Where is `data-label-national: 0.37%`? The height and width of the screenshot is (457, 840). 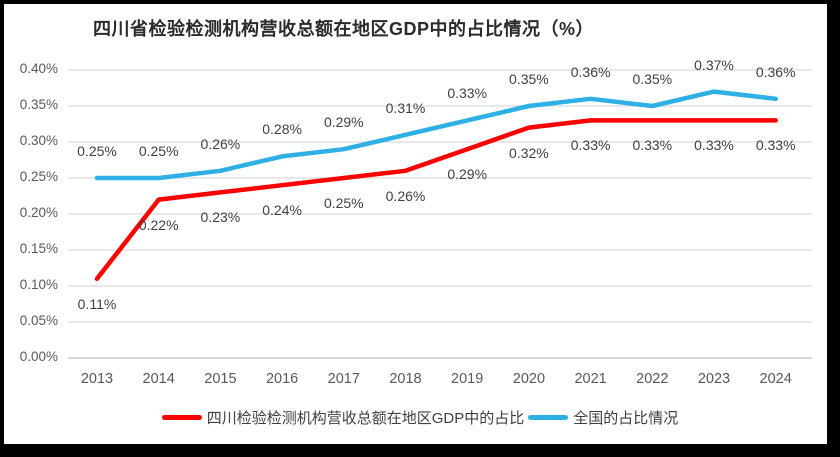
data-label-national: 0.37% is located at coordinates (714, 64).